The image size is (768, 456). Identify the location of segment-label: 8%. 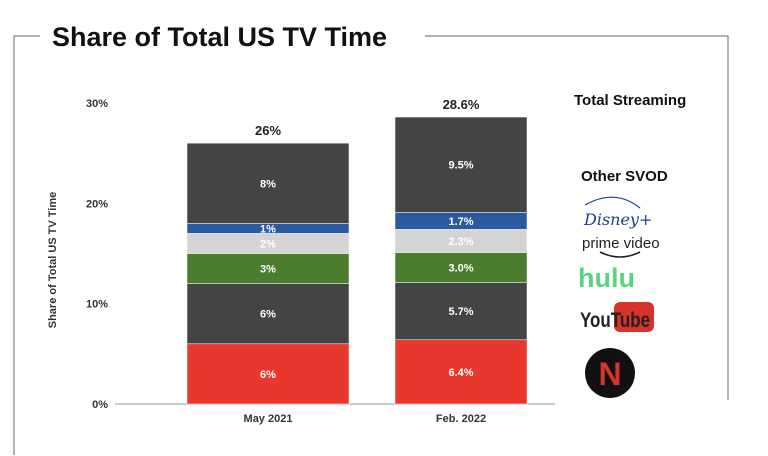
(268, 184).